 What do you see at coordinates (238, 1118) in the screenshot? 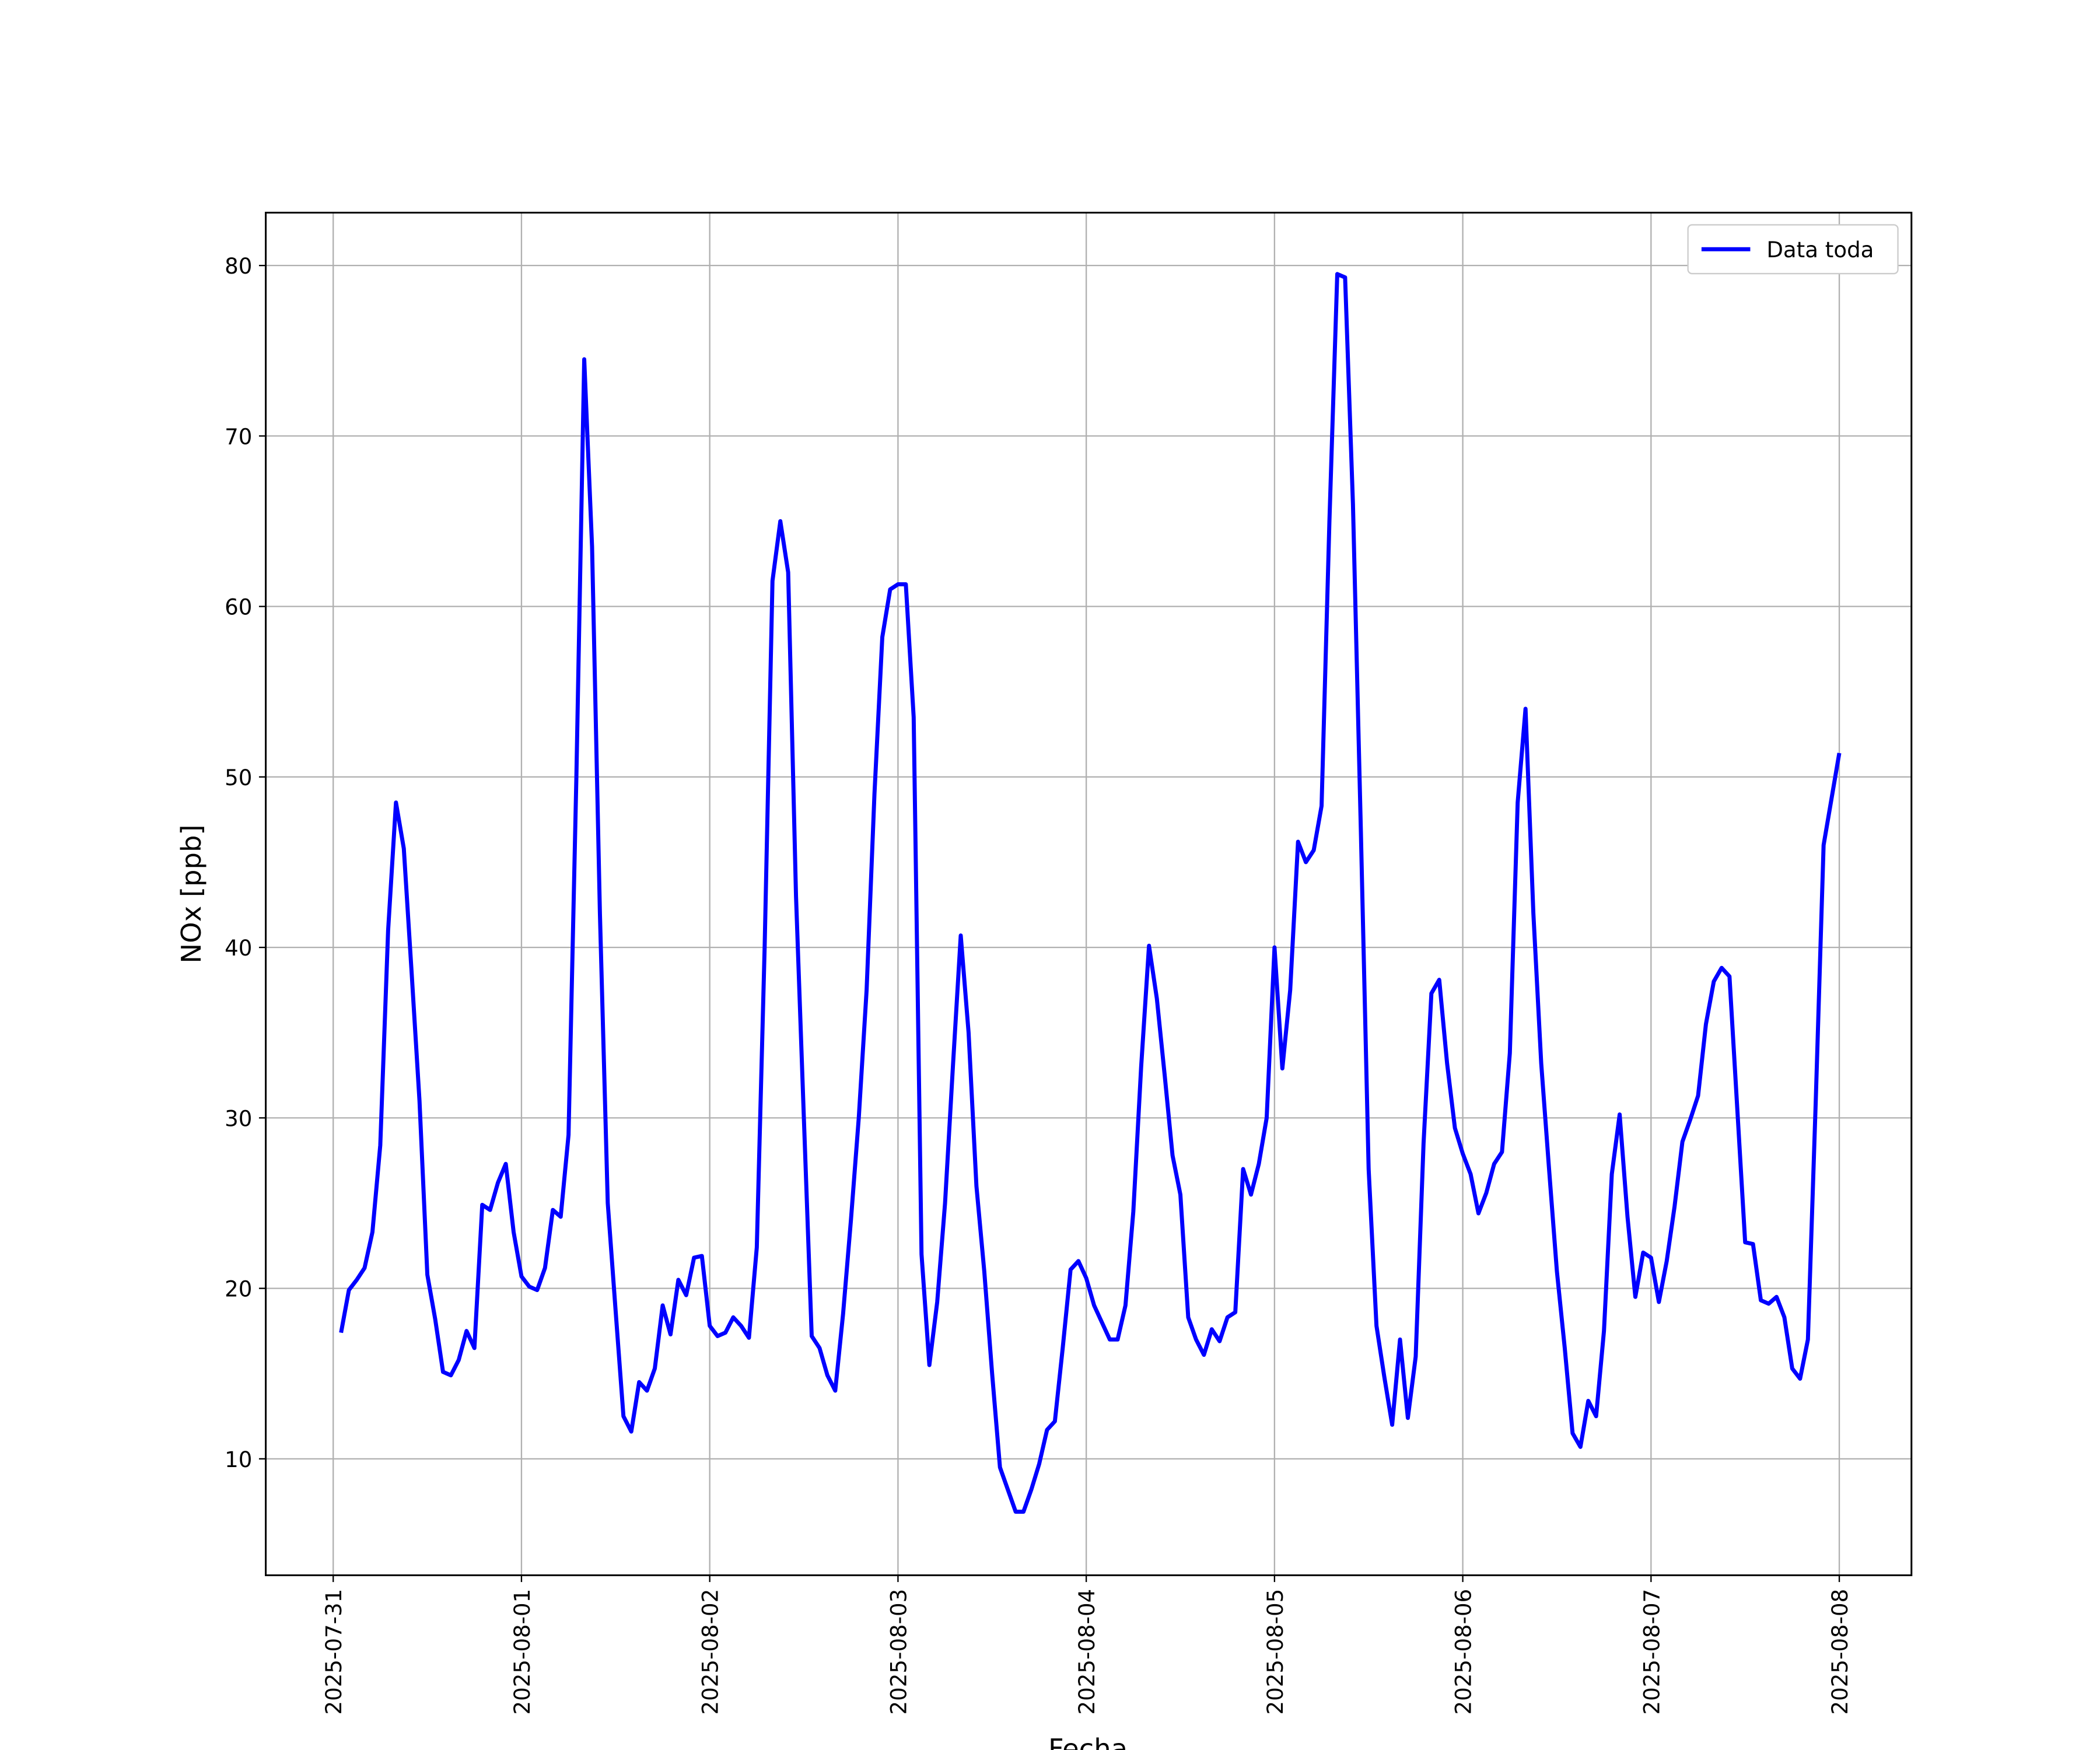
I see `y-tick-label: 30` at bounding box center [238, 1118].